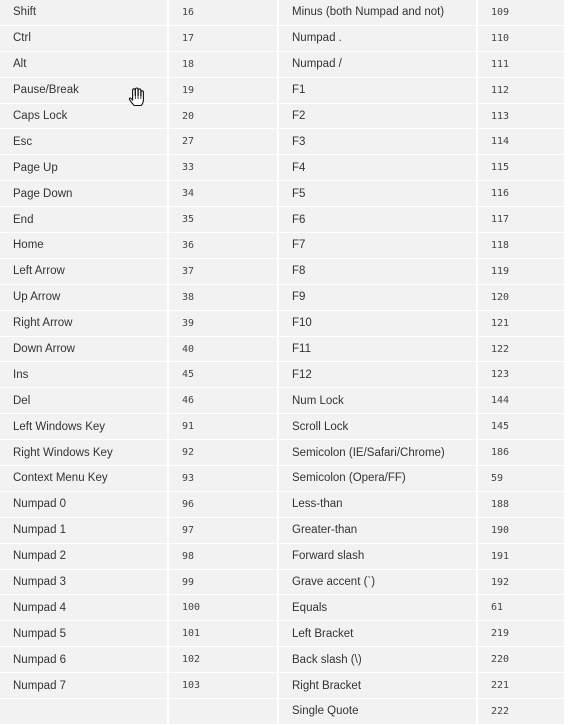 The image size is (568, 725). Describe the element at coordinates (521, 686) in the screenshot. I see `key-code-cell: 221` at that location.